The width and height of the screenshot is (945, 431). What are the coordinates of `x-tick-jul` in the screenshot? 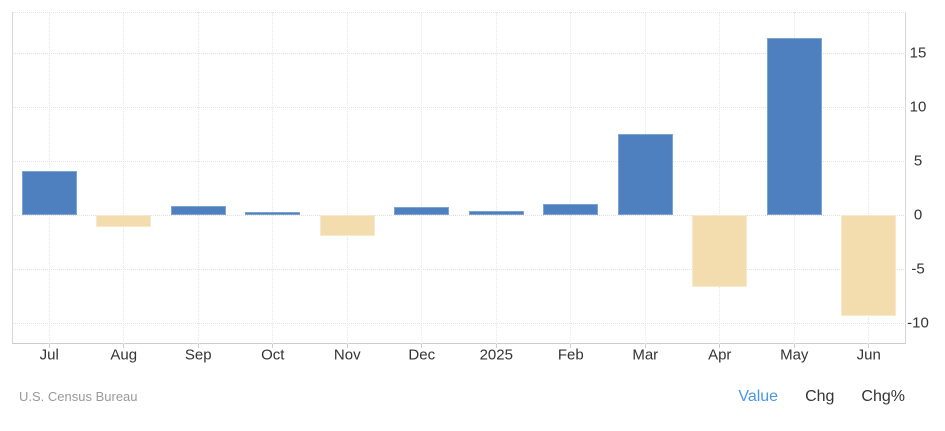 It's located at (49, 346).